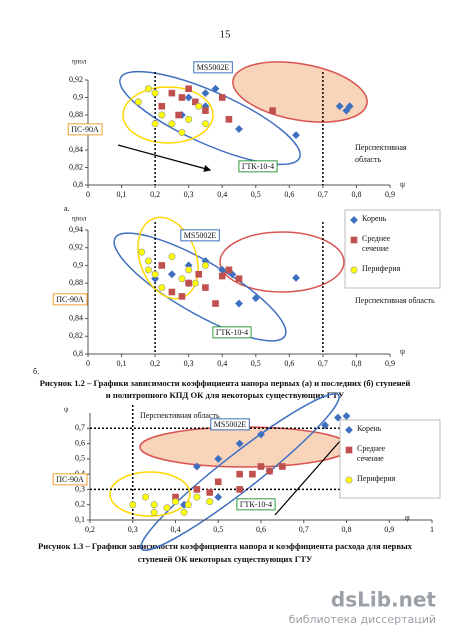 This screenshot has width=450, height=637. Describe the element at coordinates (80, 519) in the screenshot. I see `y-tick-label: 0,1` at that location.